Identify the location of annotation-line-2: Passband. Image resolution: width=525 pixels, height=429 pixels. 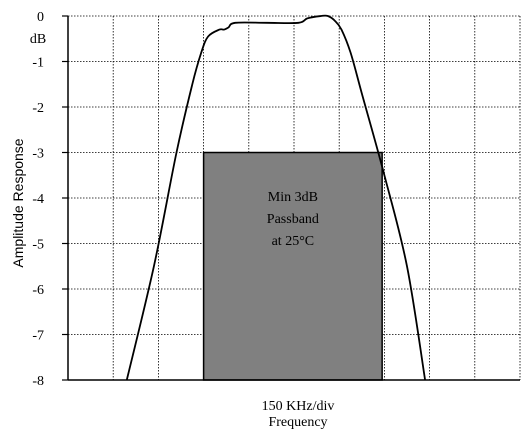
(293, 219).